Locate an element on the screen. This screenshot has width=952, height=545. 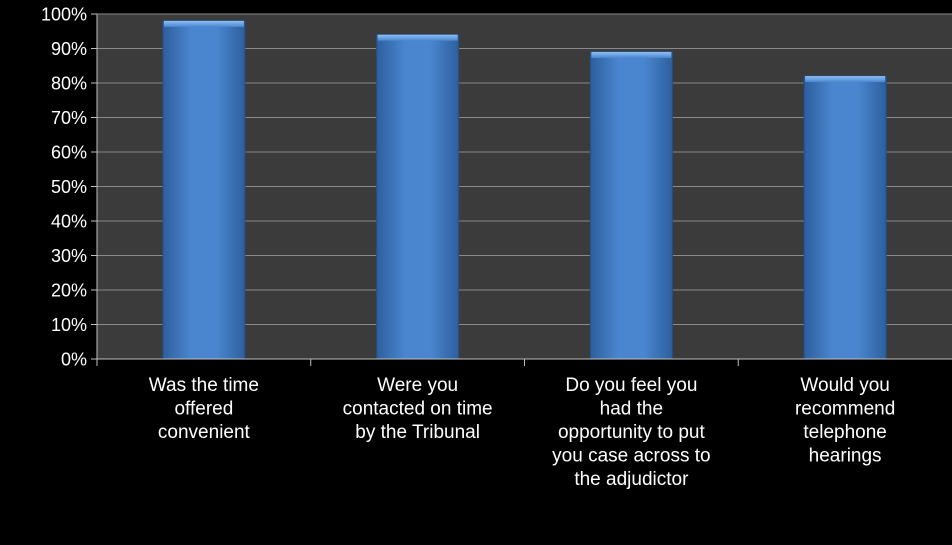
x-category-label-line: by the Tribunal is located at coordinates (417, 432).